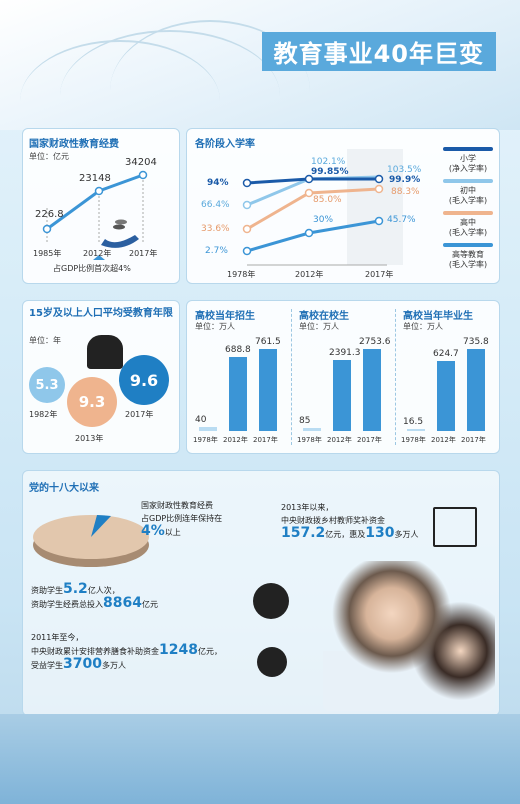 This screenshot has width=520, height=804. Describe the element at coordinates (172, 532) in the screenshot. I see `pie-after: 以上` at that location.